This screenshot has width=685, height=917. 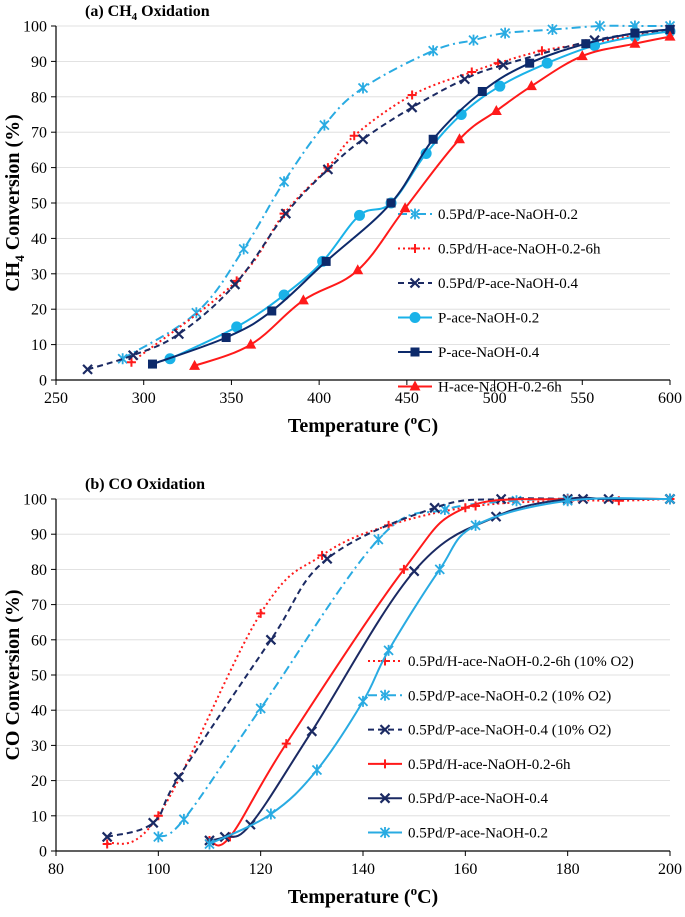 I want to click on x-tick-label: 80, so click(x=56, y=869).